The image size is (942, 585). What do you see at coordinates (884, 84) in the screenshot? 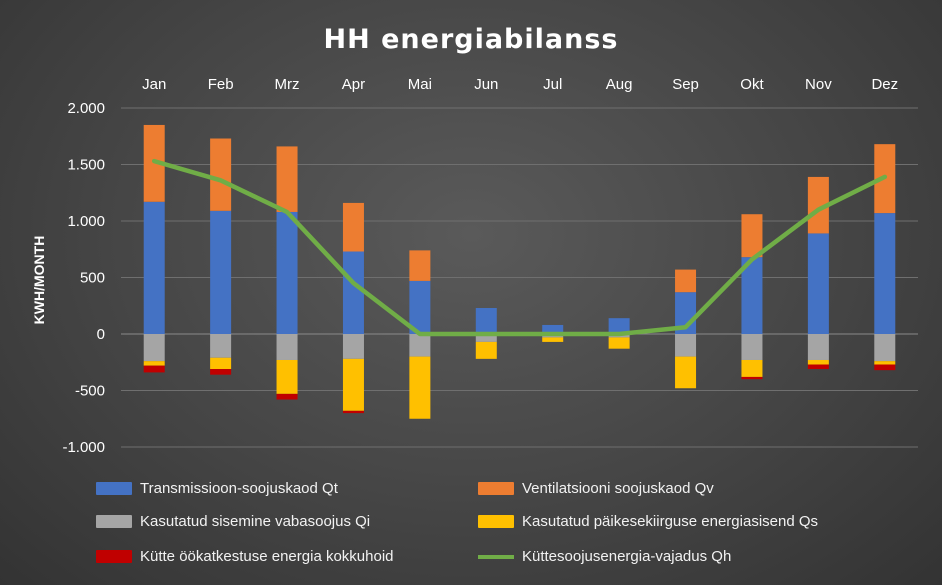
I see `x-tick-label: Dez` at bounding box center [884, 84].